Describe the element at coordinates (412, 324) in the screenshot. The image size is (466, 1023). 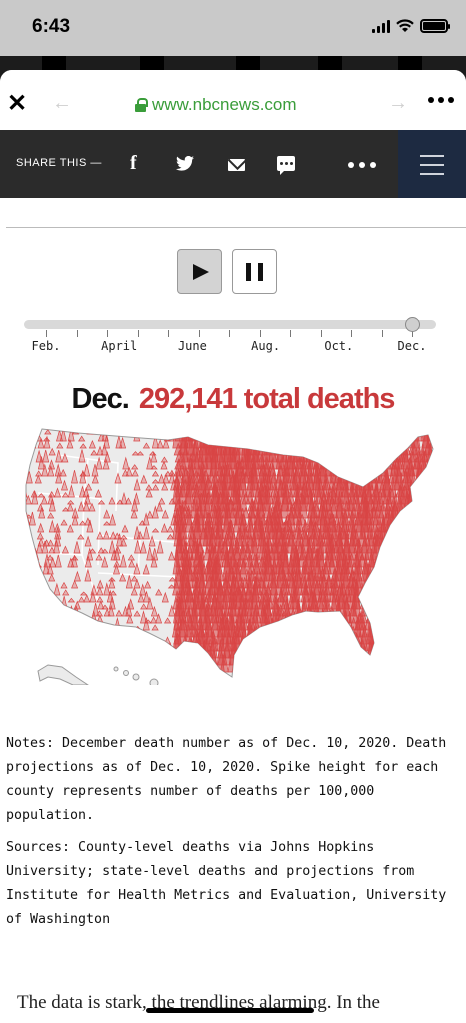
I see `slider-thumb` at that location.